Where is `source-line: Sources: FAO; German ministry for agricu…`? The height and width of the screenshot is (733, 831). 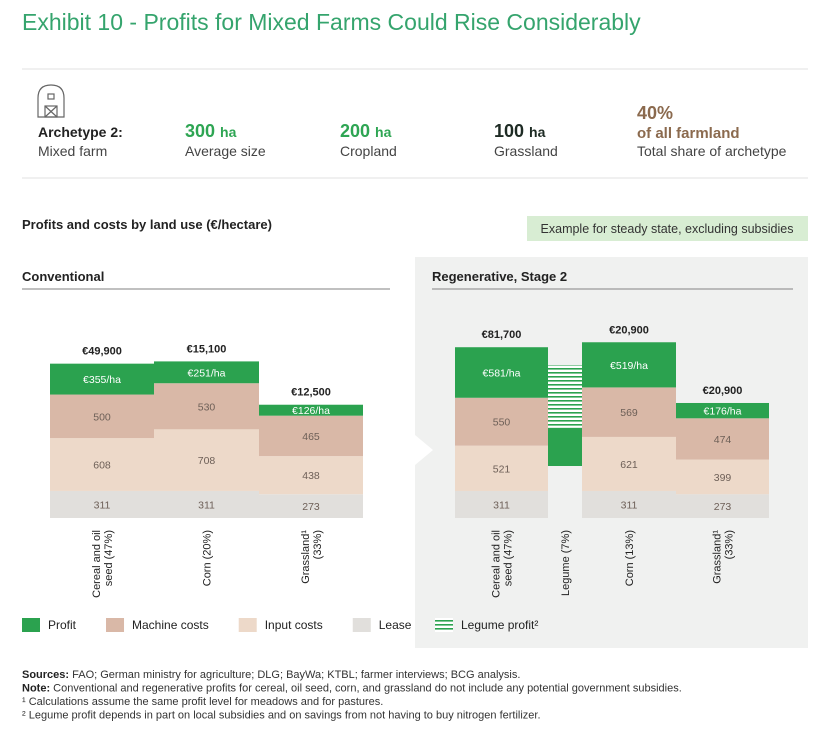 source-line: Sources: FAO; German ministry for agricu… is located at coordinates (271, 675).